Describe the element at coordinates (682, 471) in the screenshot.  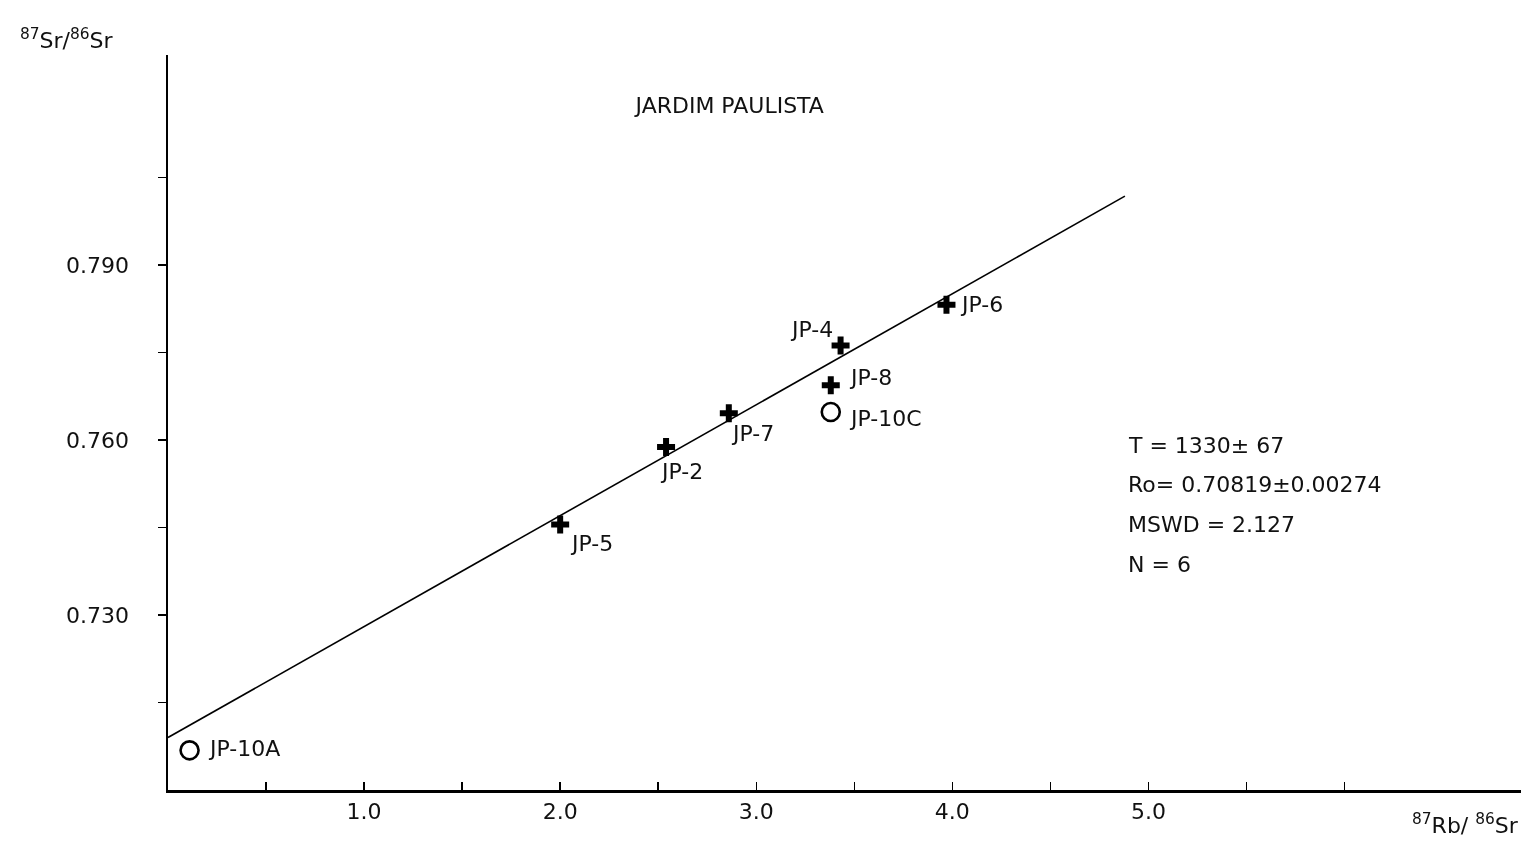
I see `annotation: JP-2` at that location.